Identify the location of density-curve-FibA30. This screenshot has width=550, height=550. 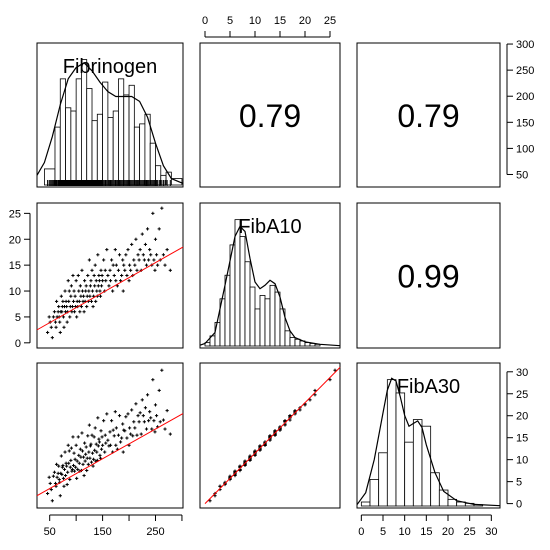
(428, 442).